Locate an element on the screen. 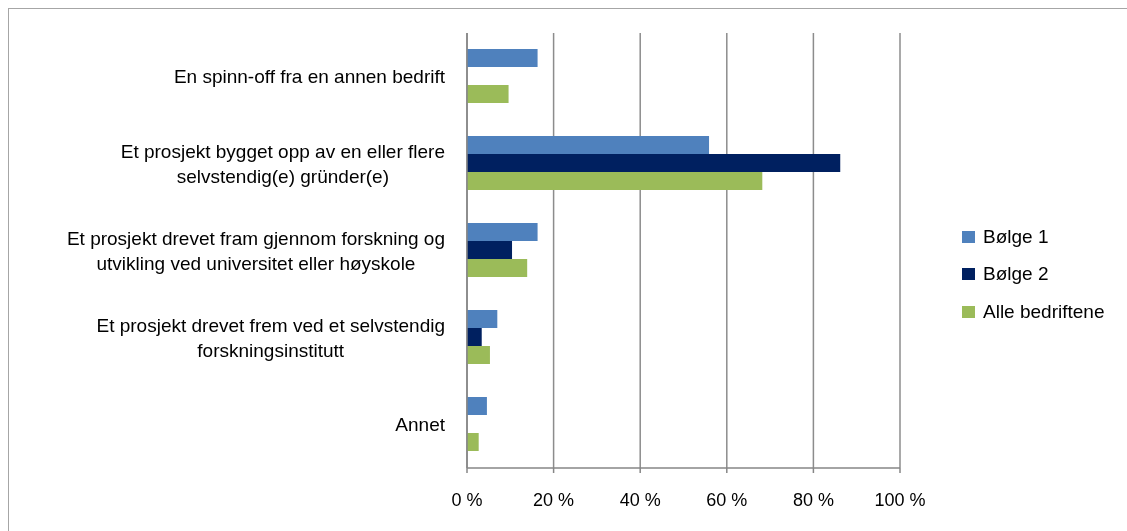 The height and width of the screenshot is (531, 1127). x-tick-label: 0 % is located at coordinates (467, 499).